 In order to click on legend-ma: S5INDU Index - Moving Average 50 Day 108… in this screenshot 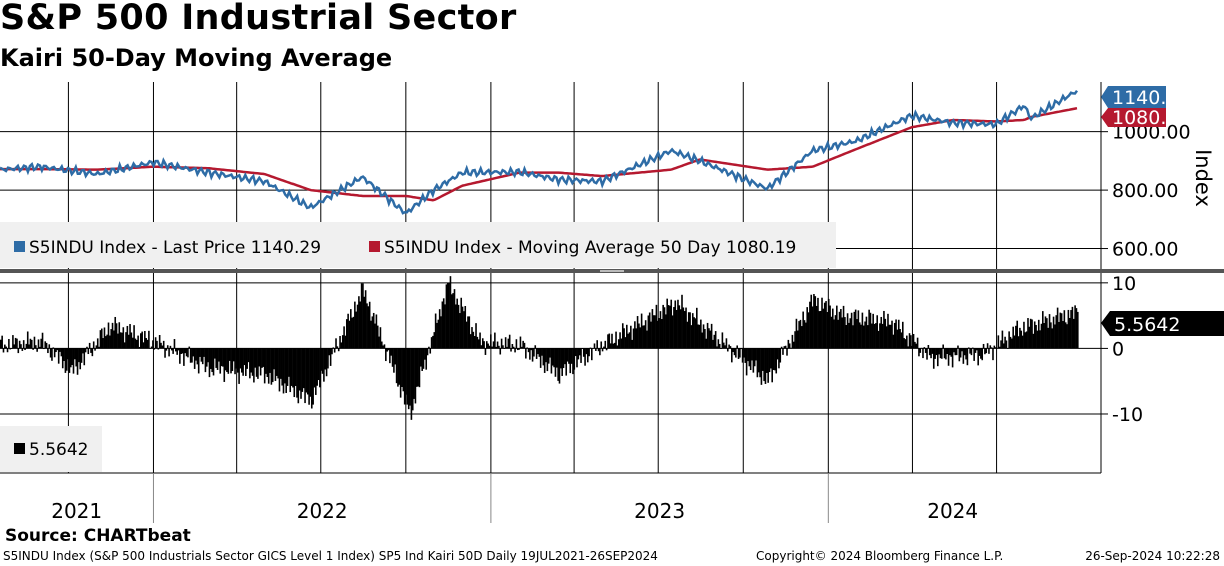, I will do `click(590, 248)`.